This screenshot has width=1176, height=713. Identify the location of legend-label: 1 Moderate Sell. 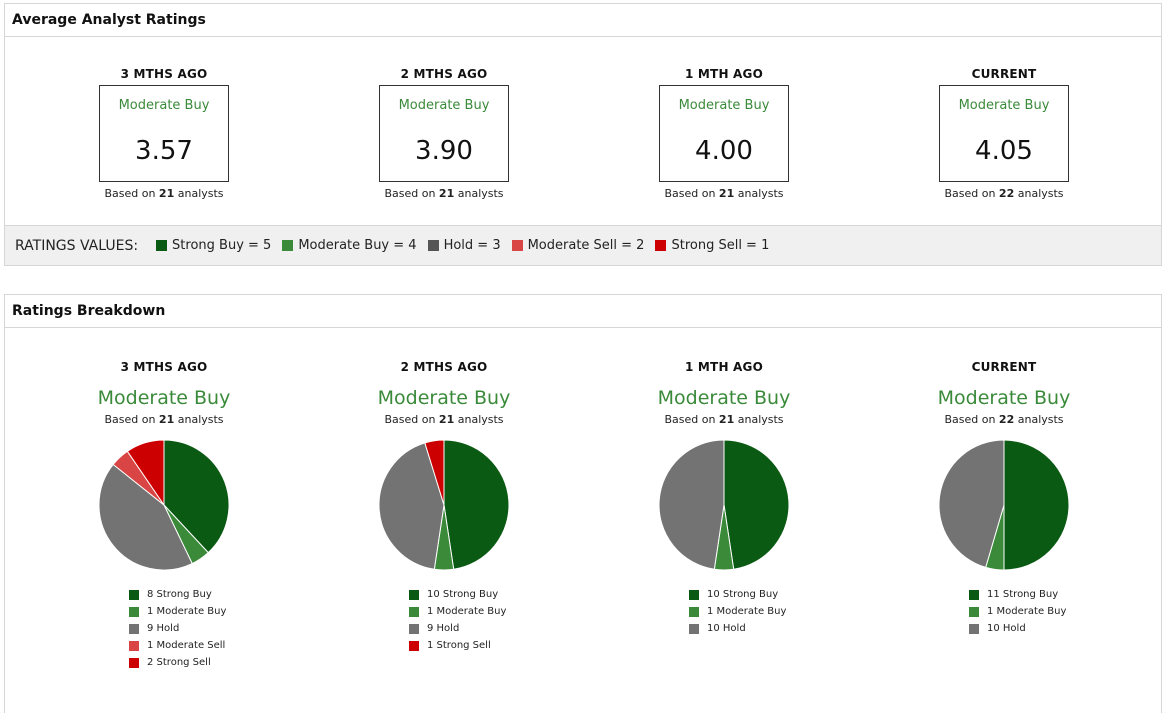
(186, 645).